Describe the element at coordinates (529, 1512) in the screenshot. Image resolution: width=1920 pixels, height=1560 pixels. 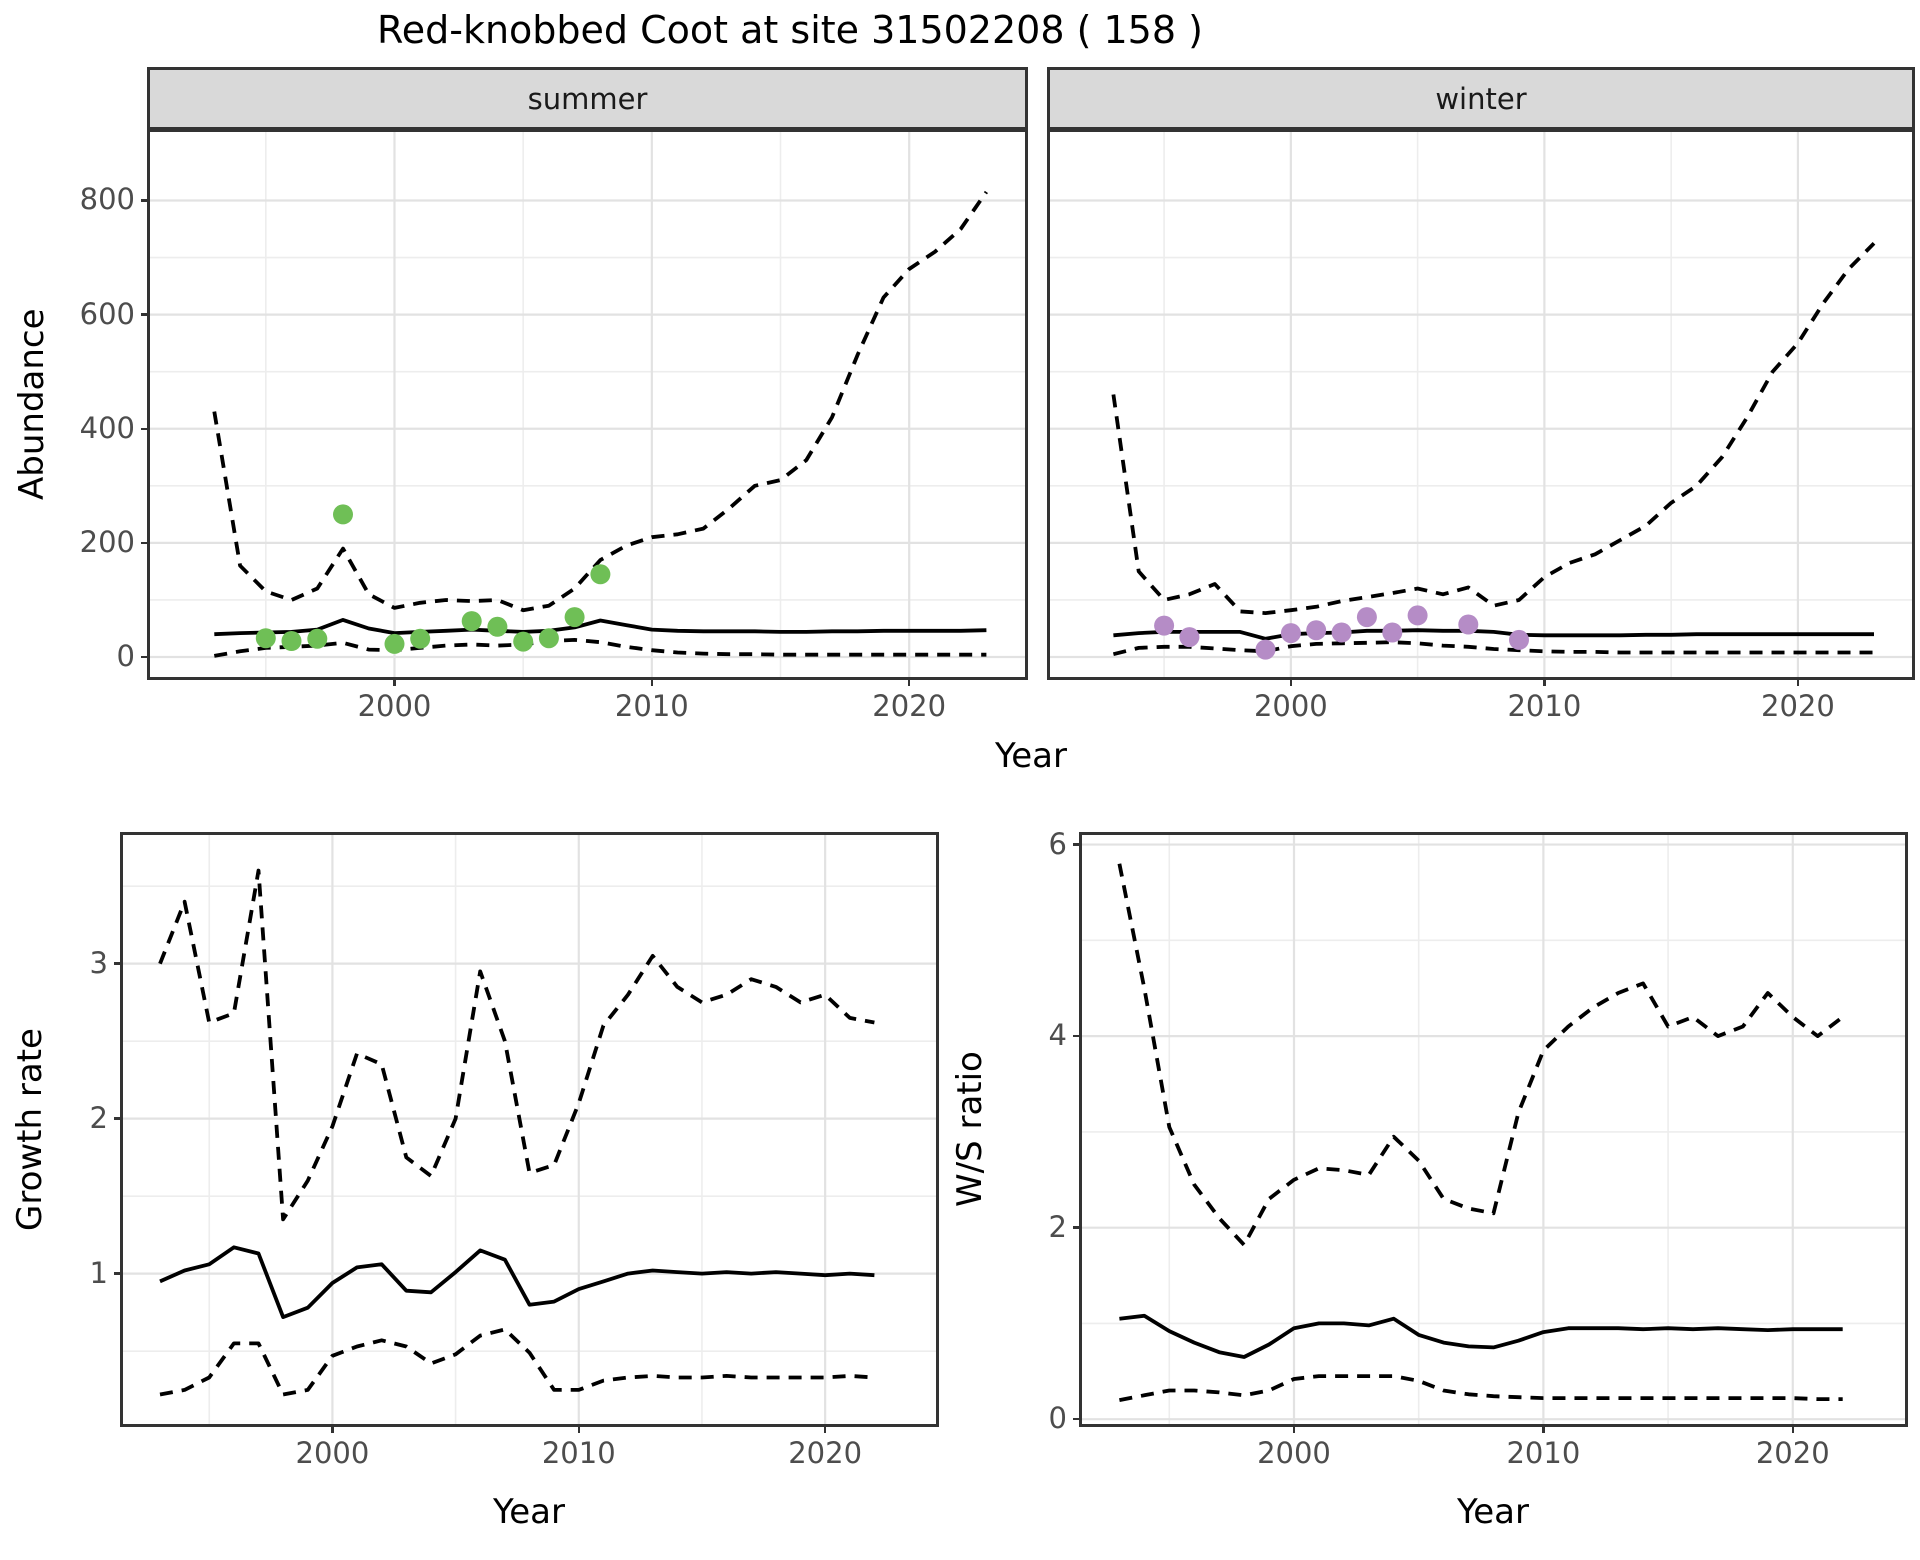
I see `x-axis-title-year-bottom-left: Year` at that location.